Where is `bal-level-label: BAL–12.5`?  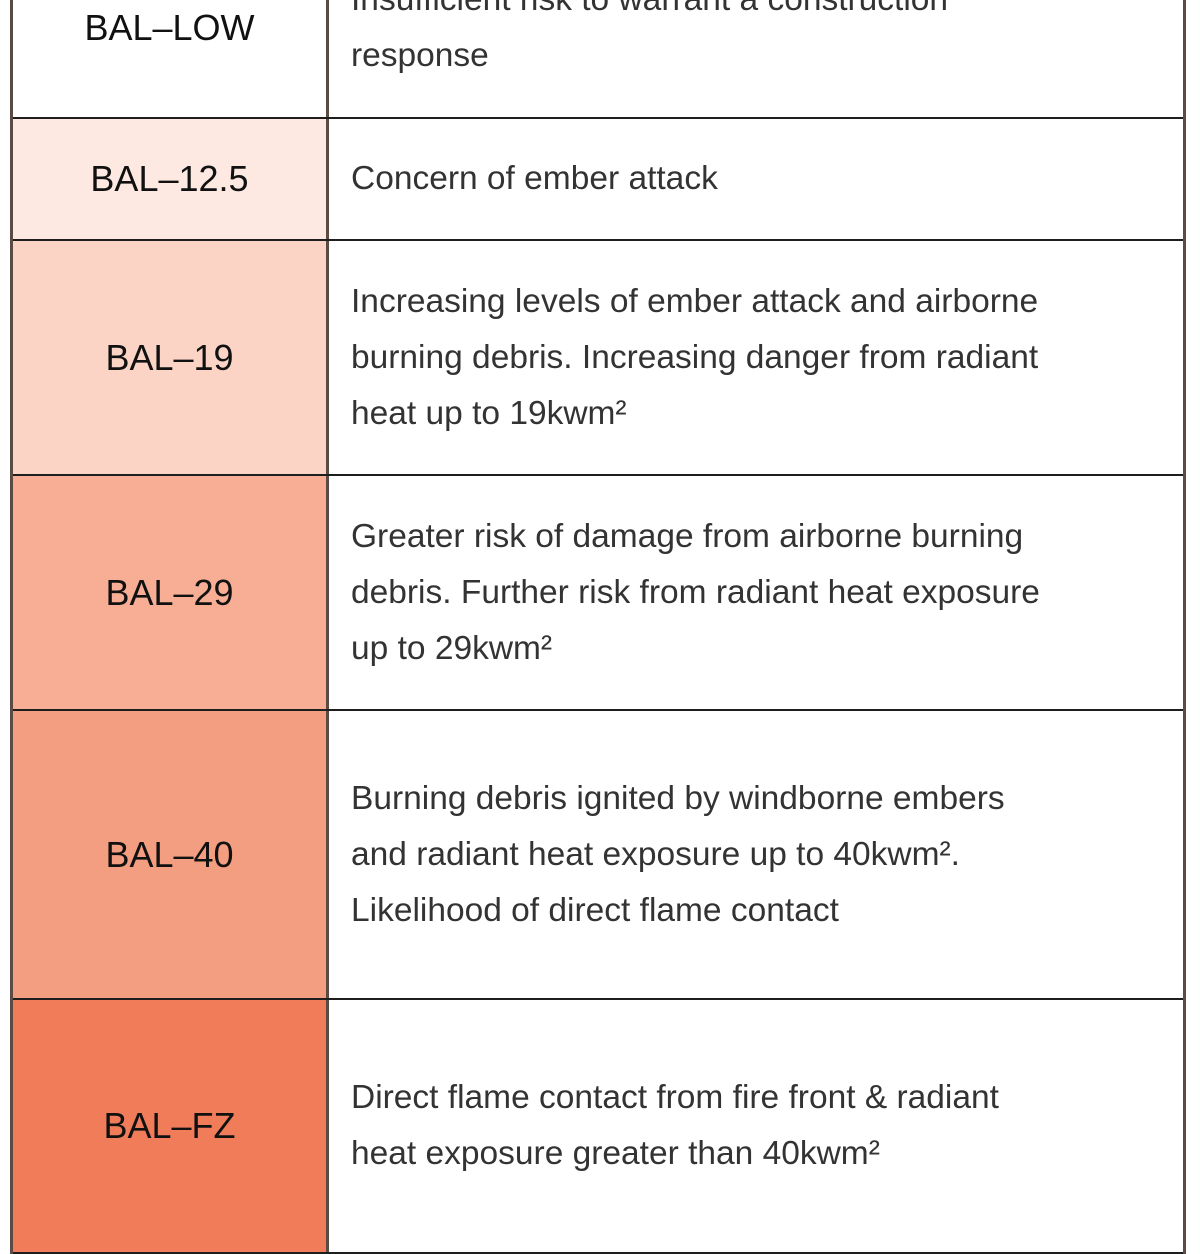
bal-level-label: BAL–12.5 is located at coordinates (171, 179).